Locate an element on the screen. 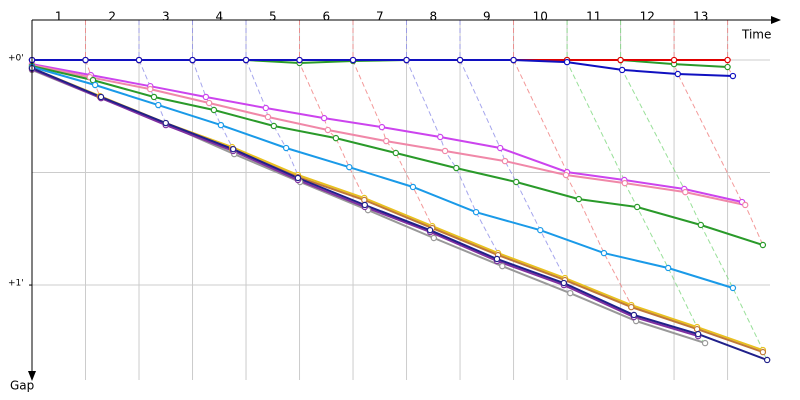 Image resolution: width=800 pixels, height=400 pixels. series-line is located at coordinates (382, 68).